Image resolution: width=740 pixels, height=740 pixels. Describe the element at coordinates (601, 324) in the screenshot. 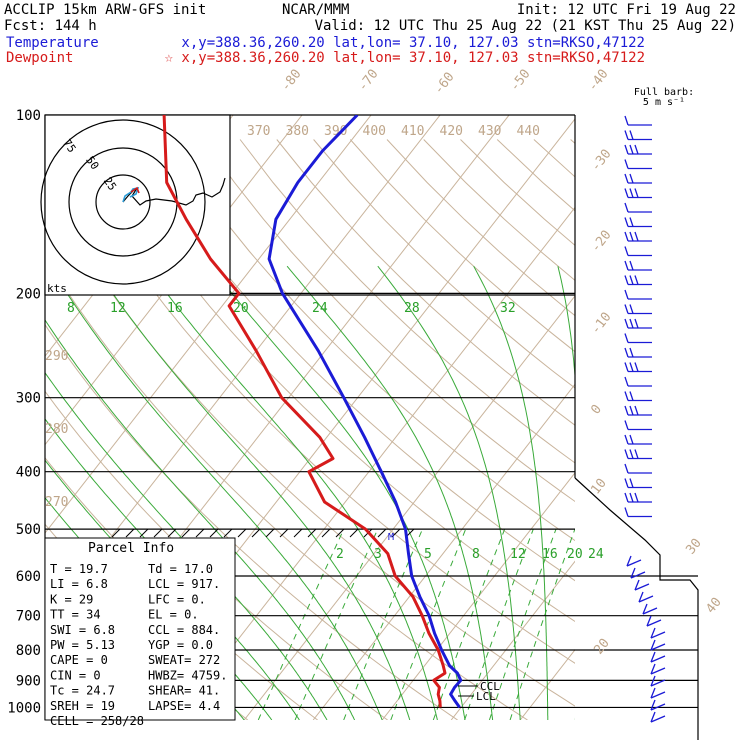

I see `isotherm-label: -10` at that location.